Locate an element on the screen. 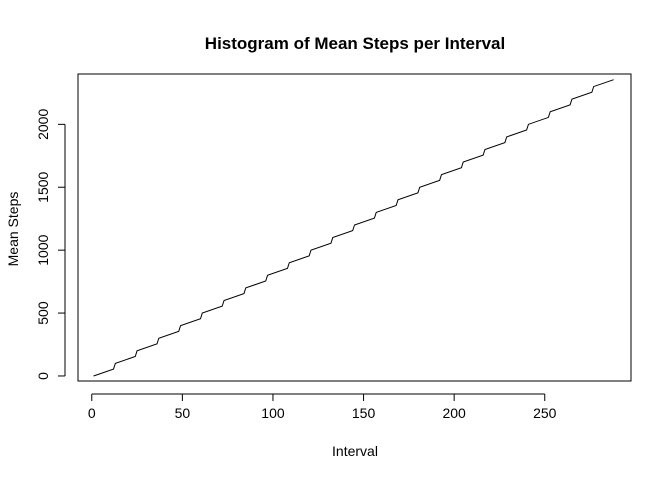  y-axis: 0 500 1000 1500 2000 is located at coordinates (50, 244).